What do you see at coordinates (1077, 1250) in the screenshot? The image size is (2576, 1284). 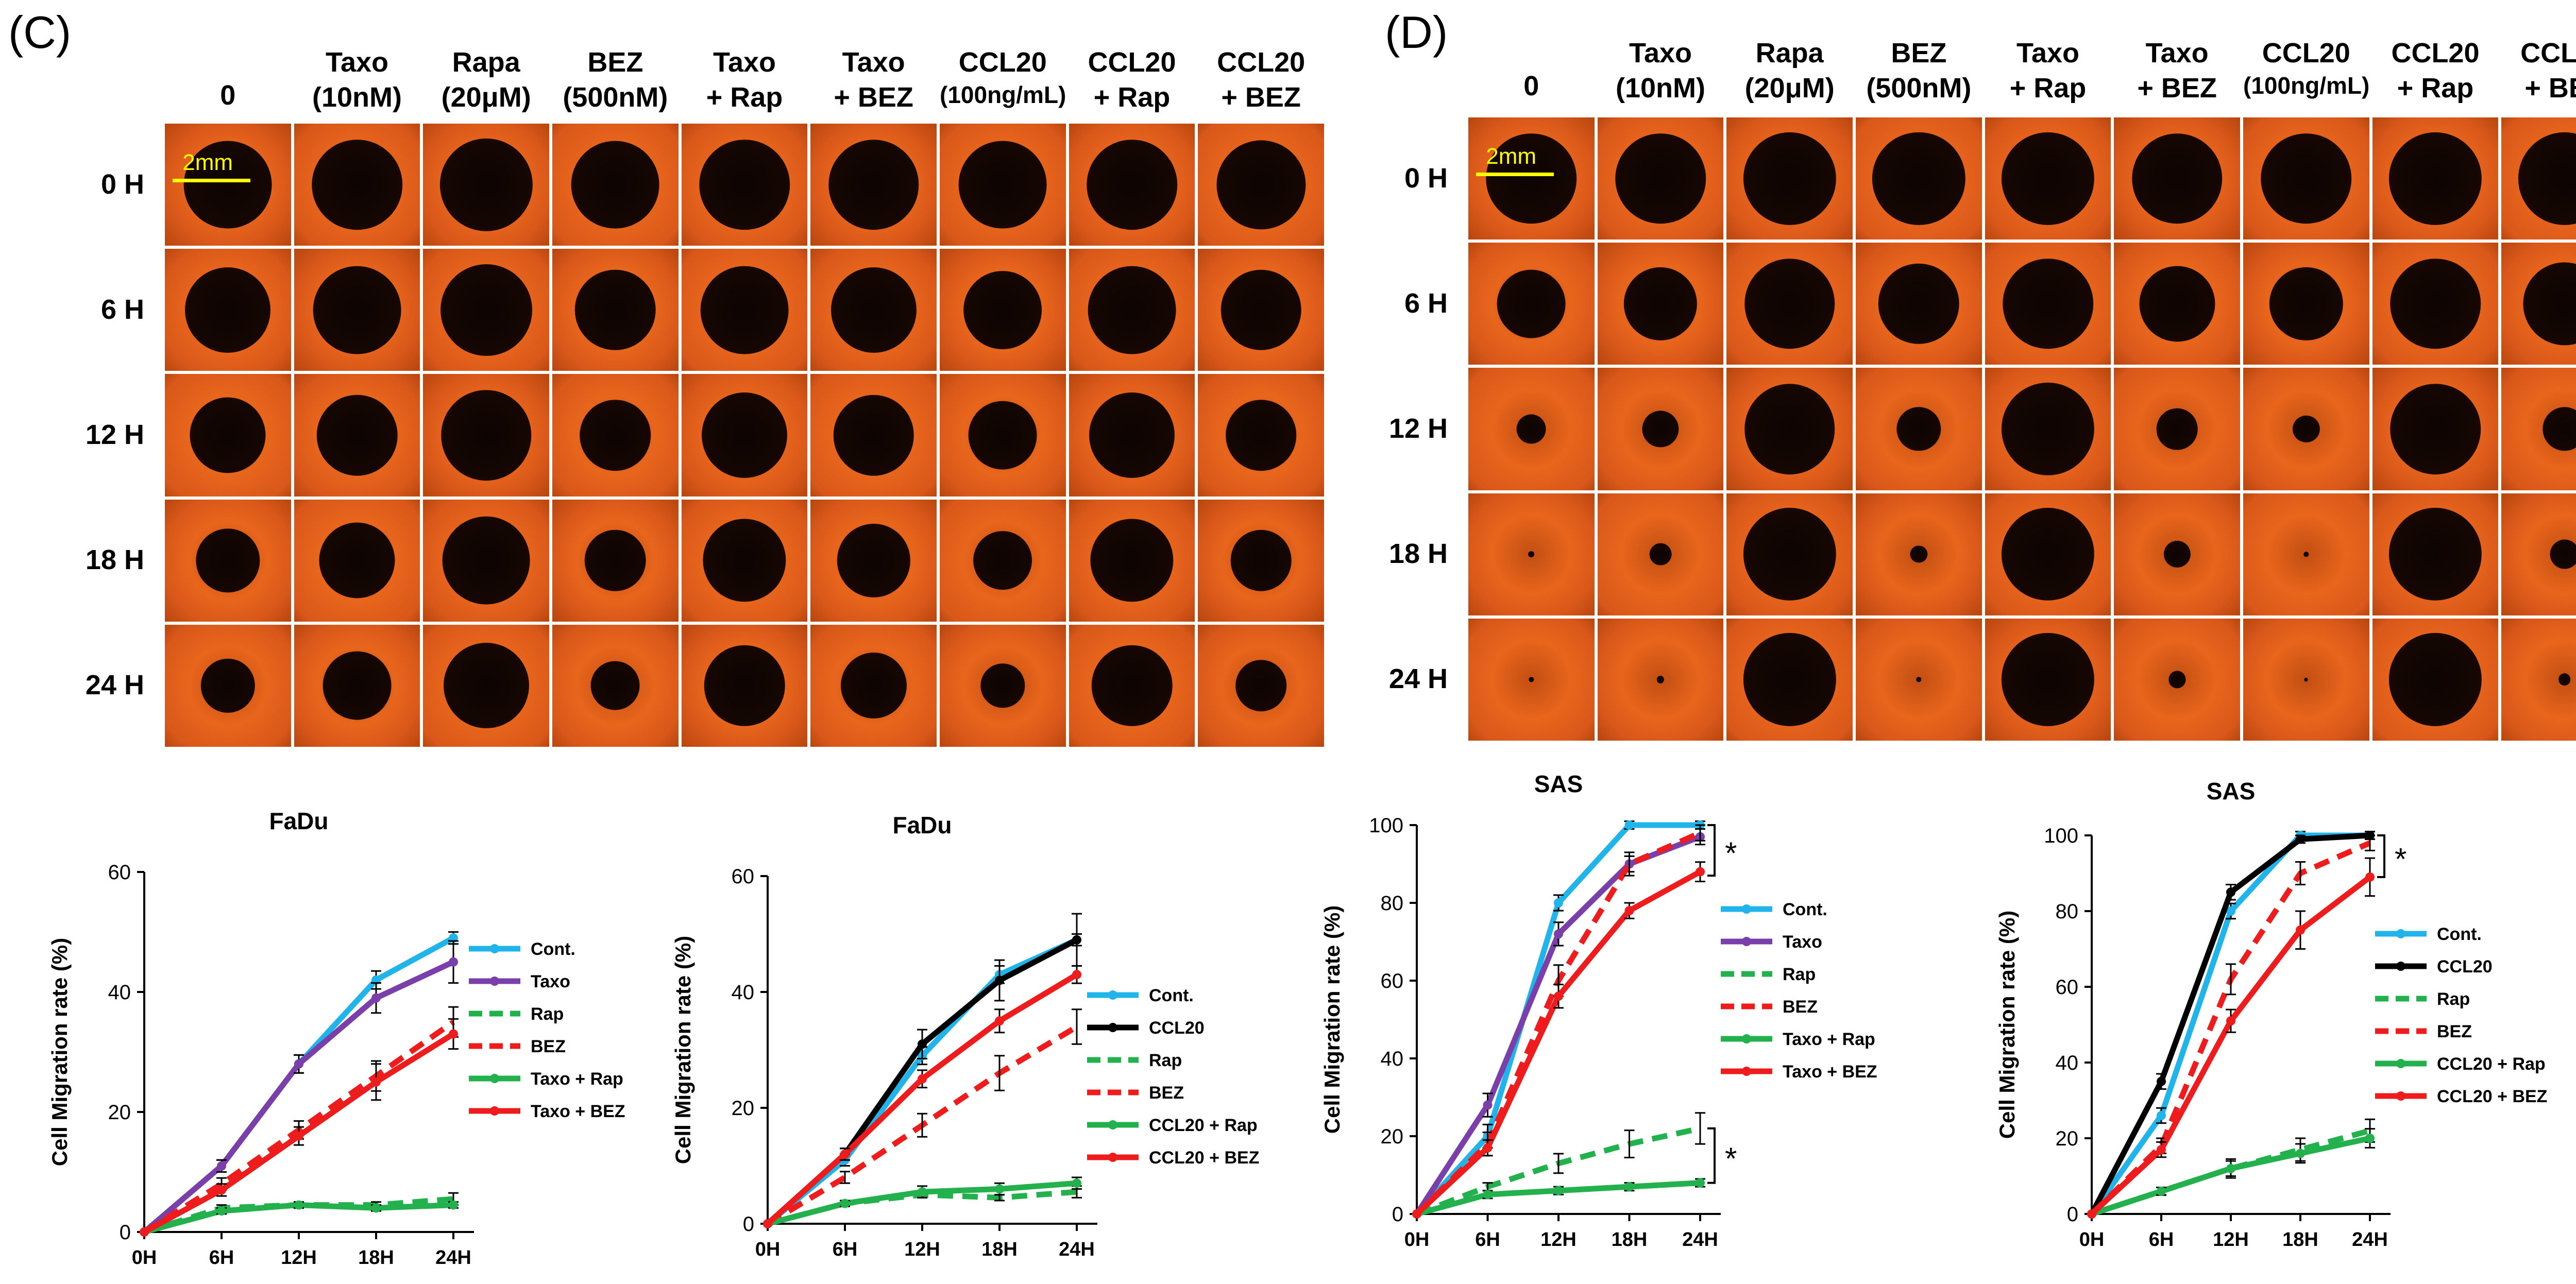 I see `x-tick-label: 24H` at bounding box center [1077, 1250].